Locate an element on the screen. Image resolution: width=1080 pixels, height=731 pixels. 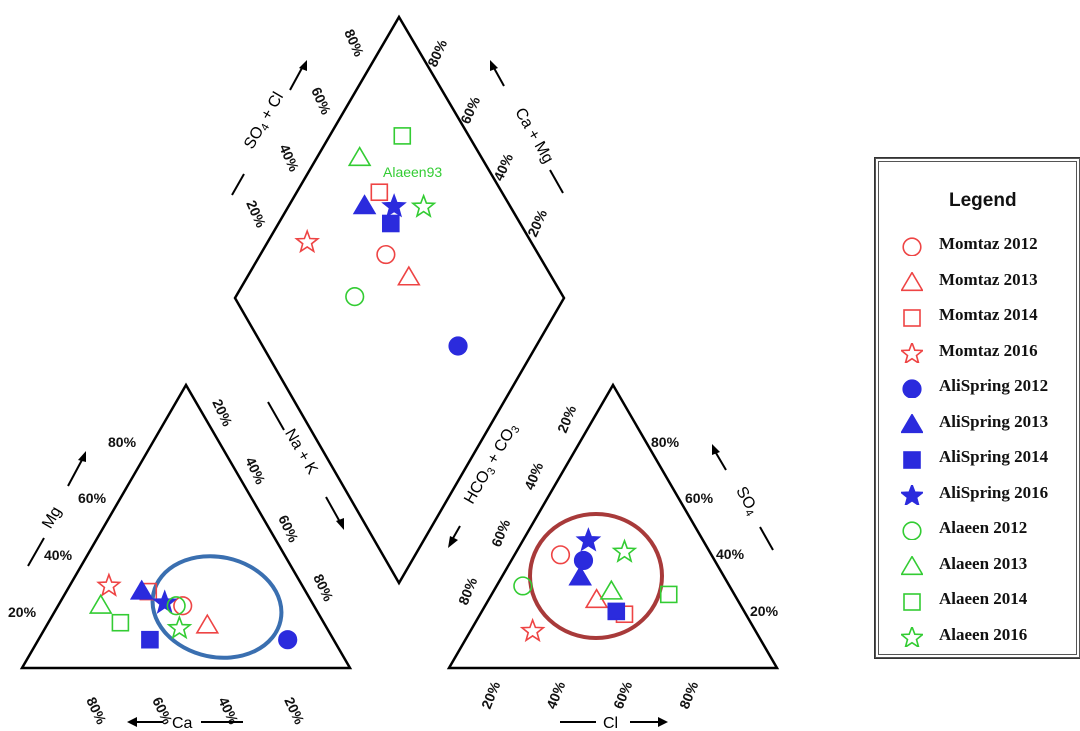
cation-triangle is located at coordinates (186, 526).